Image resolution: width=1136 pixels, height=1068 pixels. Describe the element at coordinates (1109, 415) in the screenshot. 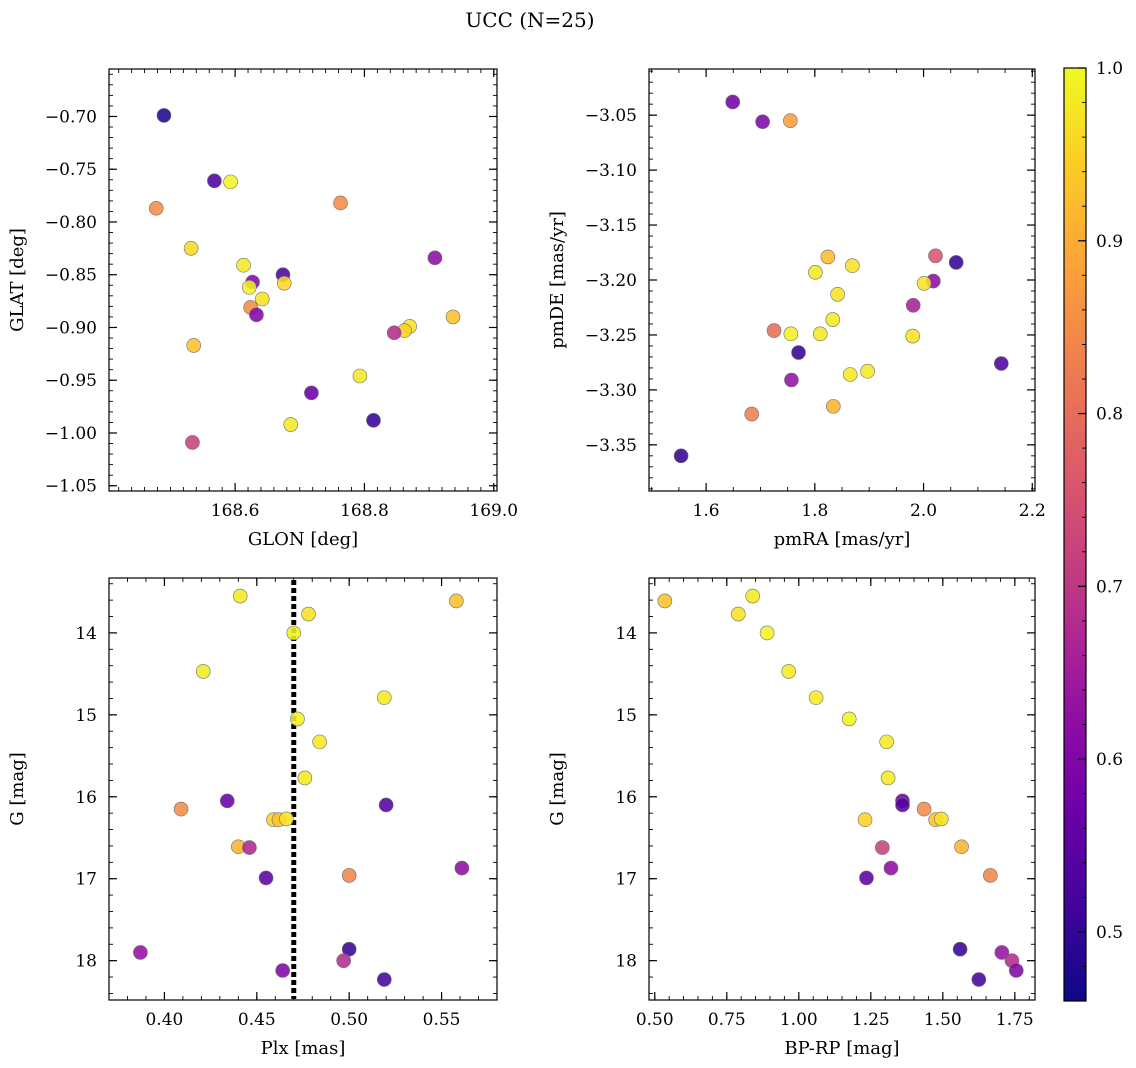

I see `colorbar-tick-label: 0.8` at that location.